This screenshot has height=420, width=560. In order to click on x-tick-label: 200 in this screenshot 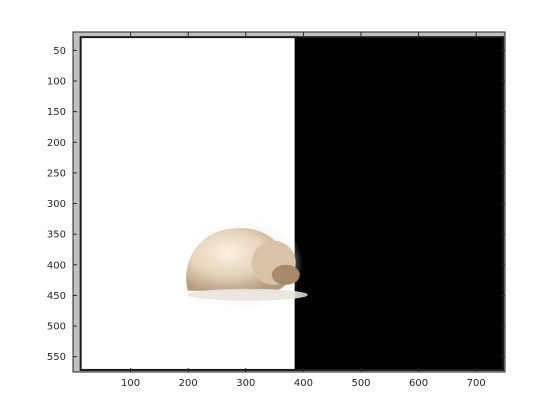, I will do `click(188, 383)`.